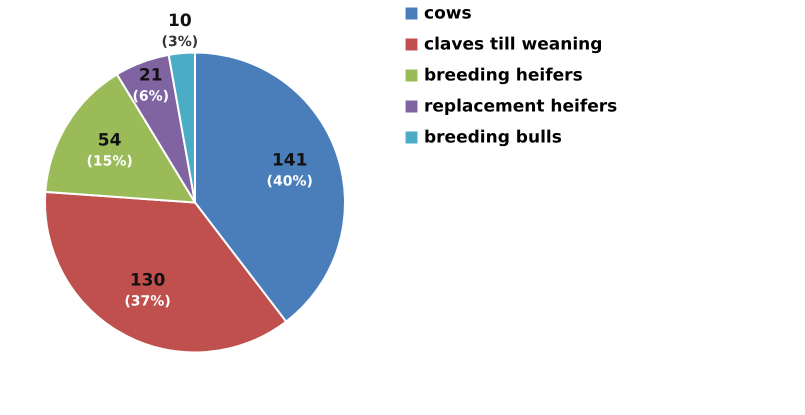 The image size is (805, 415). I want to click on data-label: 54, so click(110, 140).